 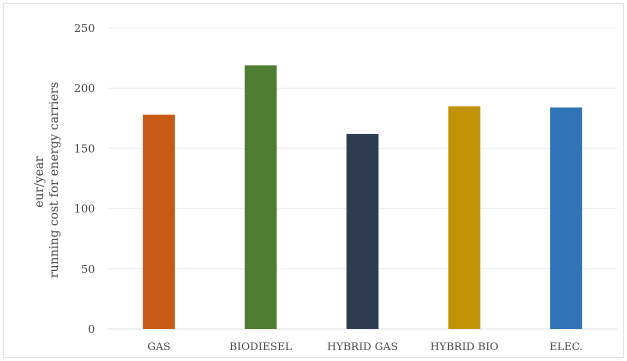 I want to click on x-tick-label: GAS, so click(x=158, y=347).